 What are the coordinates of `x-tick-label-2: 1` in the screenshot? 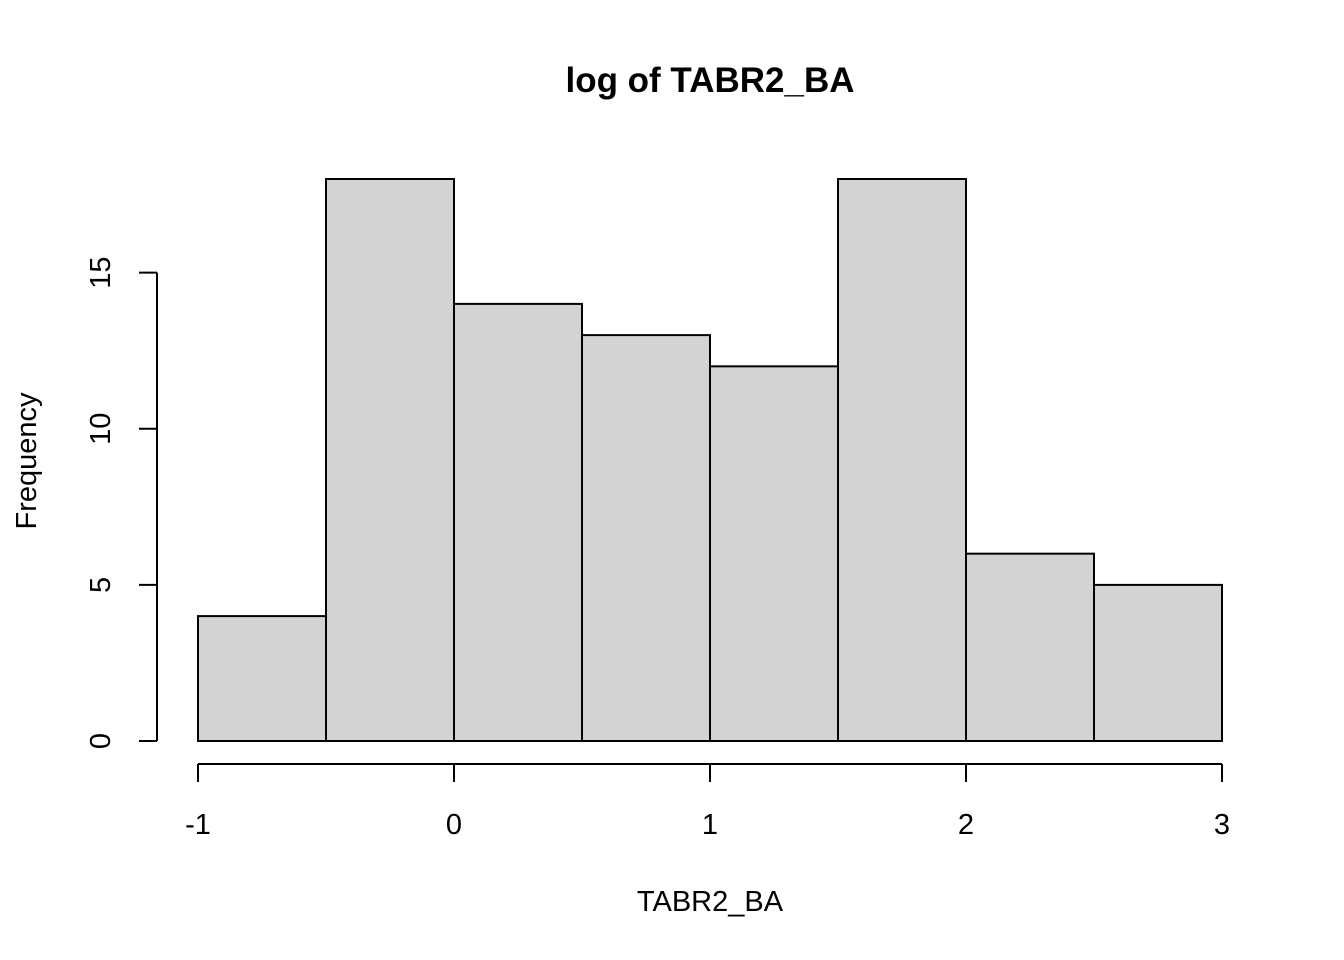 It's located at (710, 825).